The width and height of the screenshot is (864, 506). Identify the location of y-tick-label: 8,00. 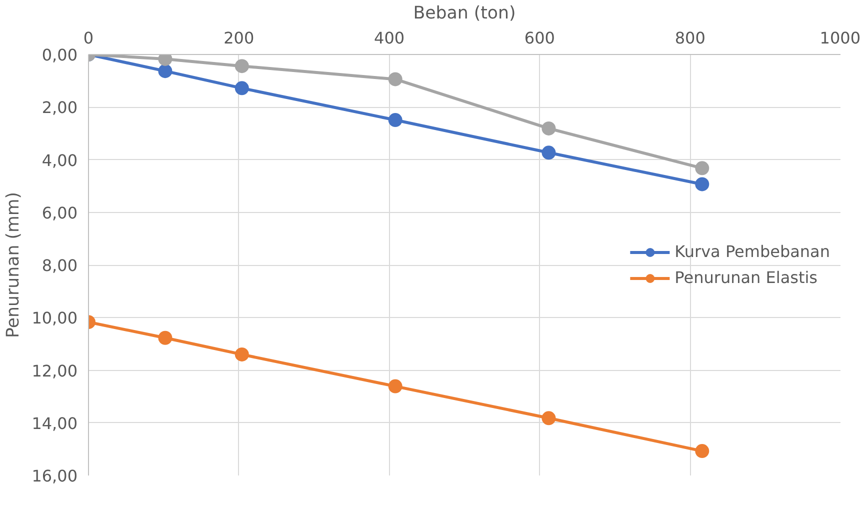
(60, 265).